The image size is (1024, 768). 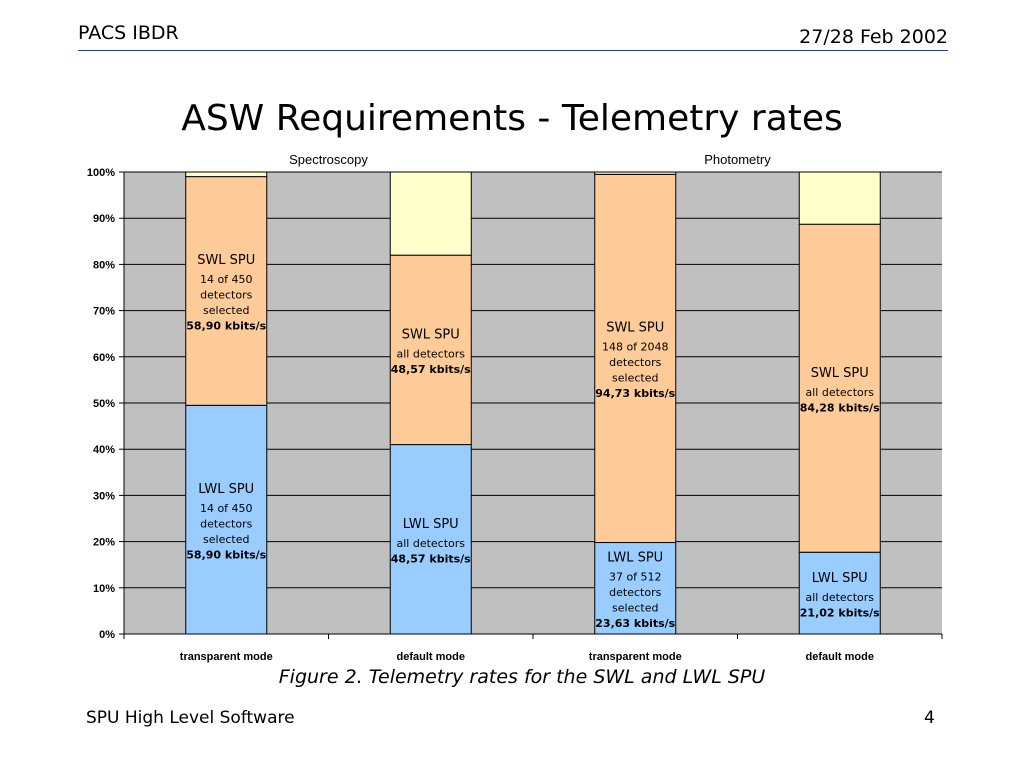 What do you see at coordinates (104, 358) in the screenshot?
I see `y-tick-label: 60%` at bounding box center [104, 358].